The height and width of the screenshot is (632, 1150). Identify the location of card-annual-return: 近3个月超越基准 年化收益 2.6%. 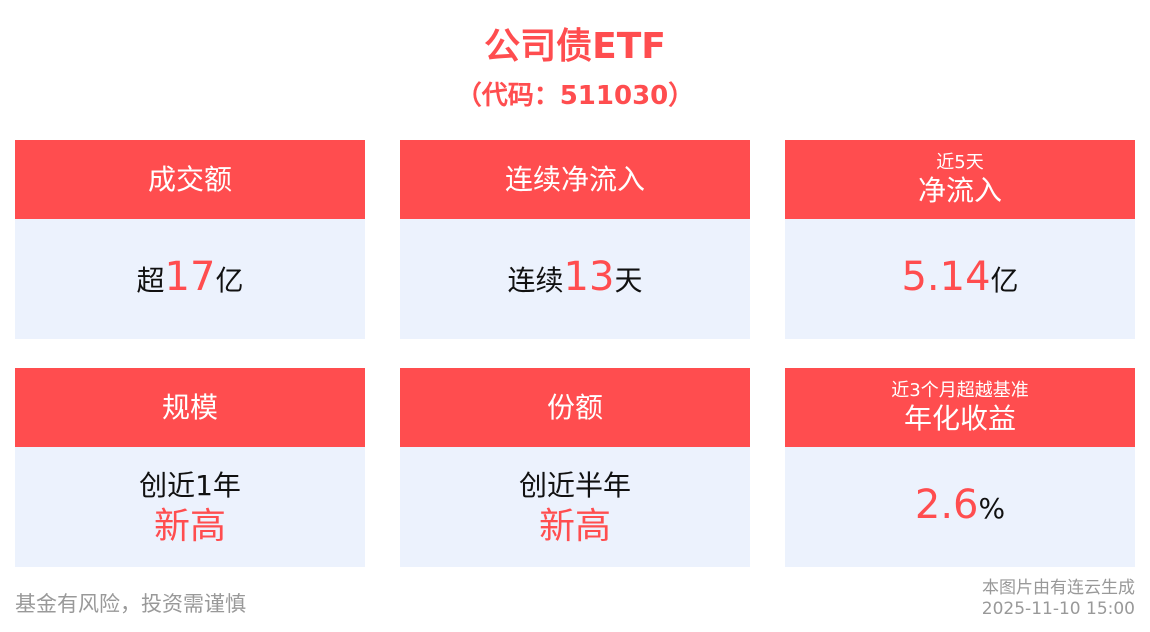
(960, 467).